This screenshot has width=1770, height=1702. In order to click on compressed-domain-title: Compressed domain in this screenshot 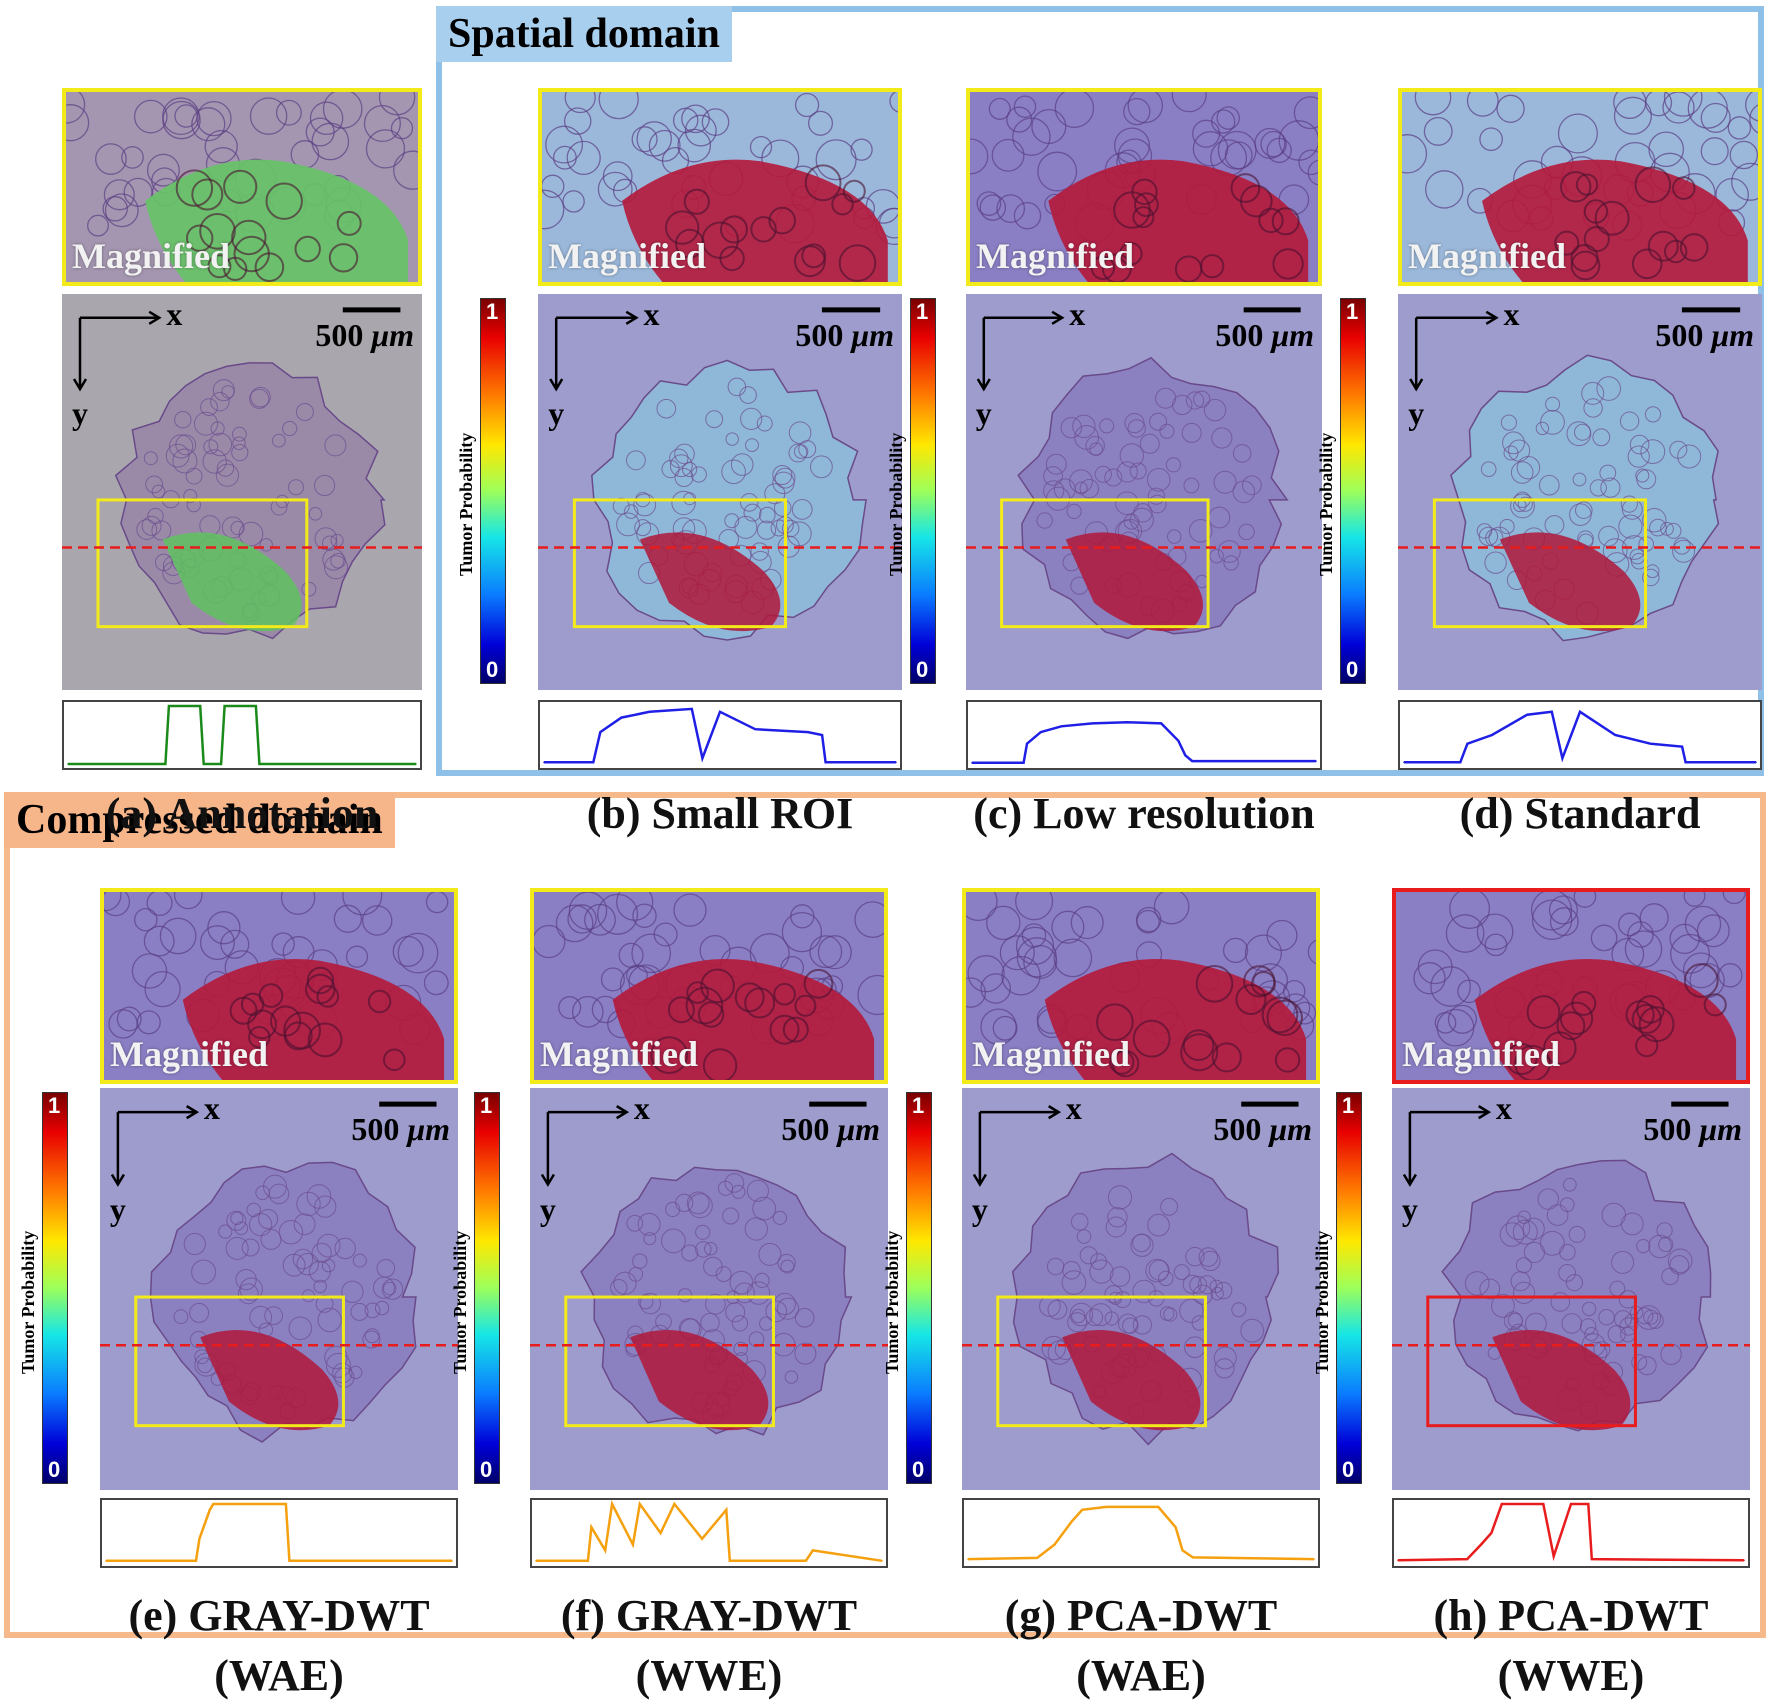, I will do `click(199, 820)`.